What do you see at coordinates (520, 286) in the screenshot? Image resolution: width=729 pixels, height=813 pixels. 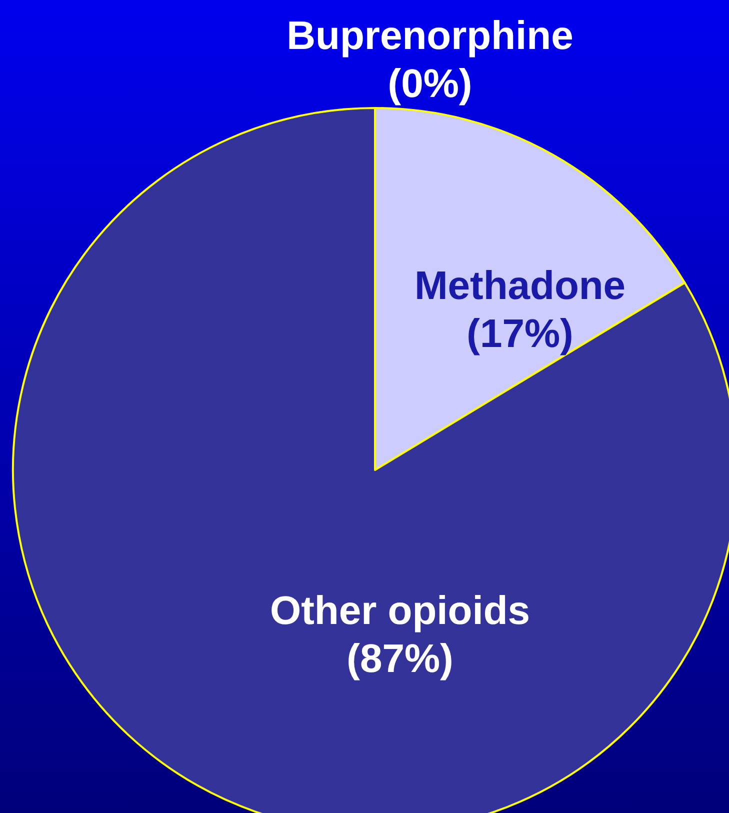 I see `slice-label: Methadone` at bounding box center [520, 286].